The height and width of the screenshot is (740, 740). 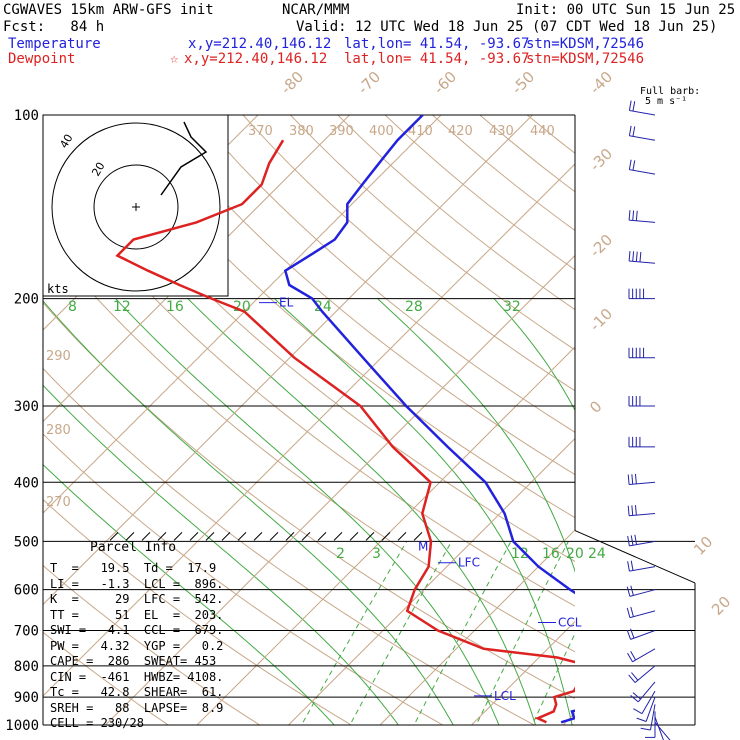 I want to click on moist-adiabat-line, so click(x=476, y=435).